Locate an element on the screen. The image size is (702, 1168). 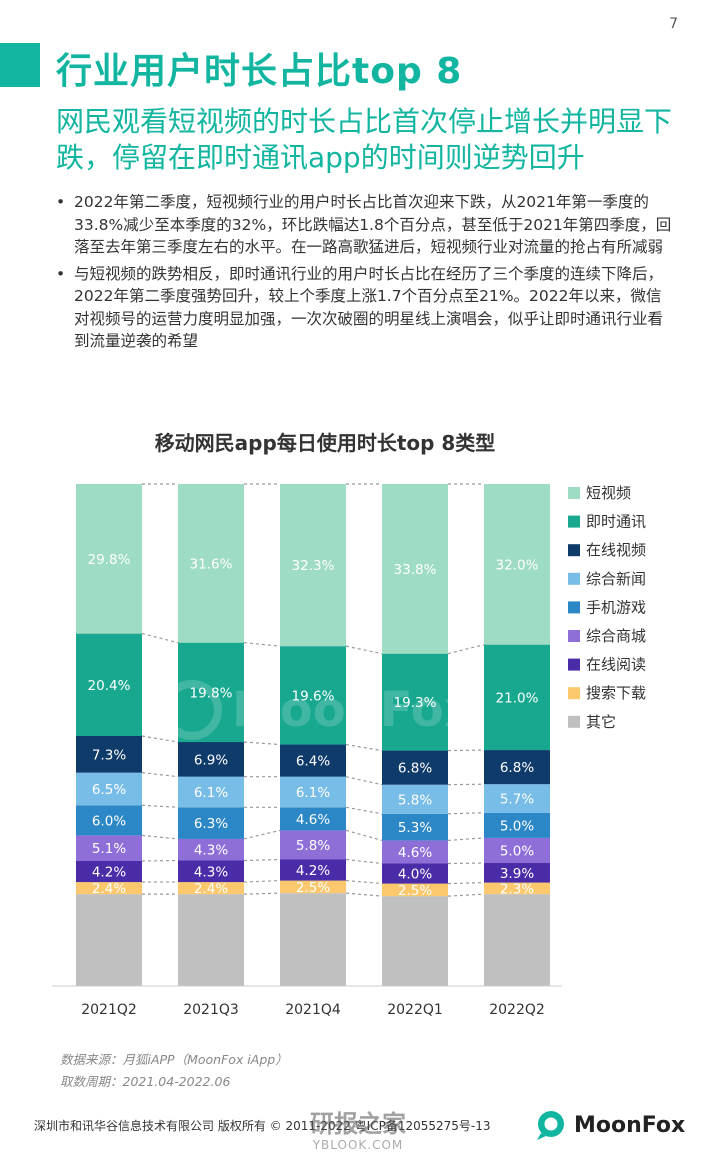
data-label: 7.3% is located at coordinates (109, 755).